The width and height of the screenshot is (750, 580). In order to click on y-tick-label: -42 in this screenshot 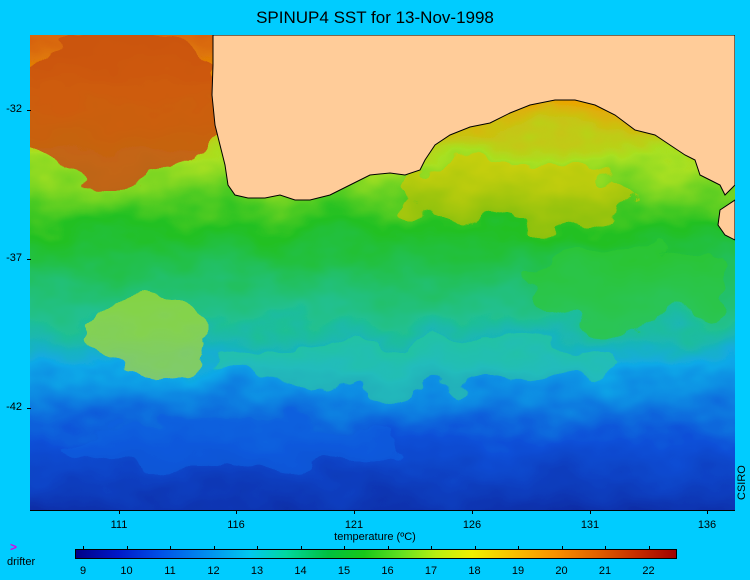, I will do `click(14, 407)`.